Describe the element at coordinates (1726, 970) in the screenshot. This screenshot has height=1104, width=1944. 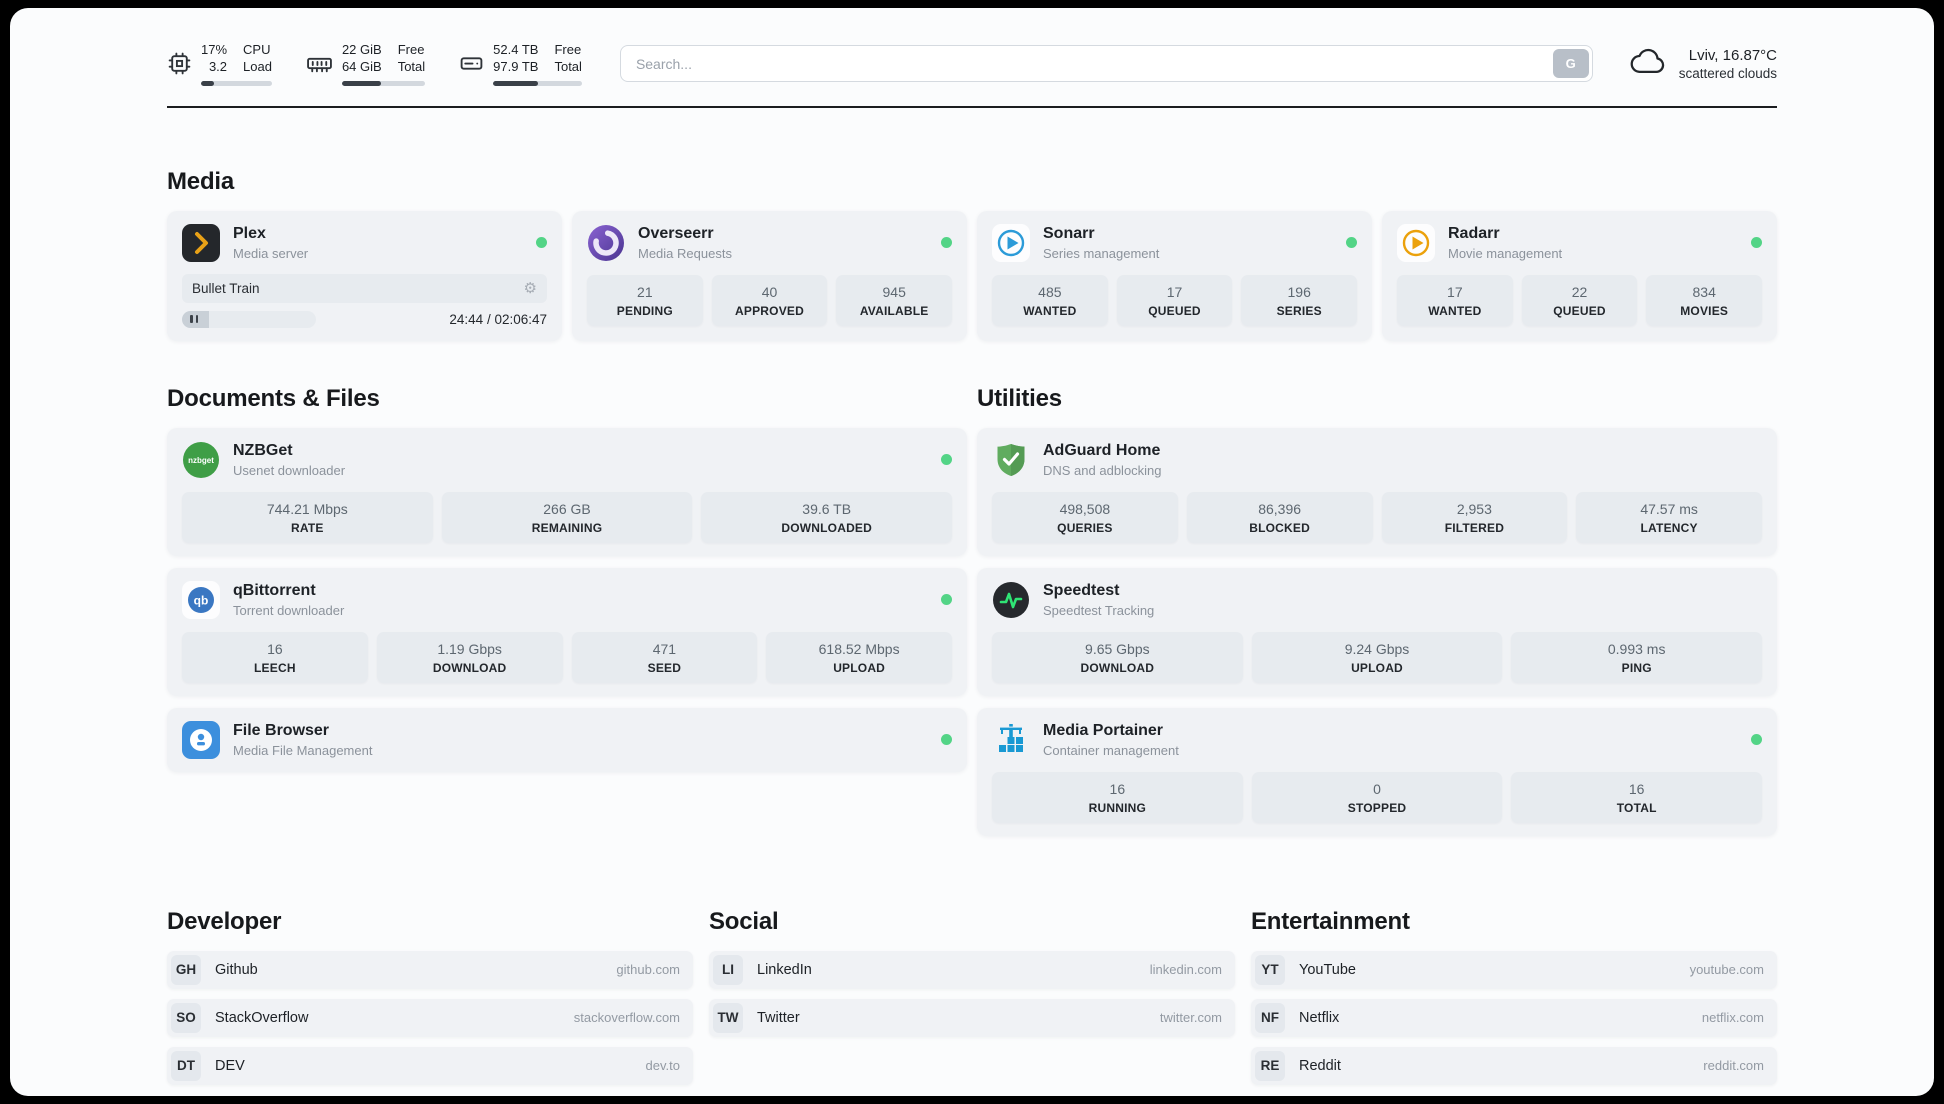
I see `bookmark-url: youtube.com` at that location.